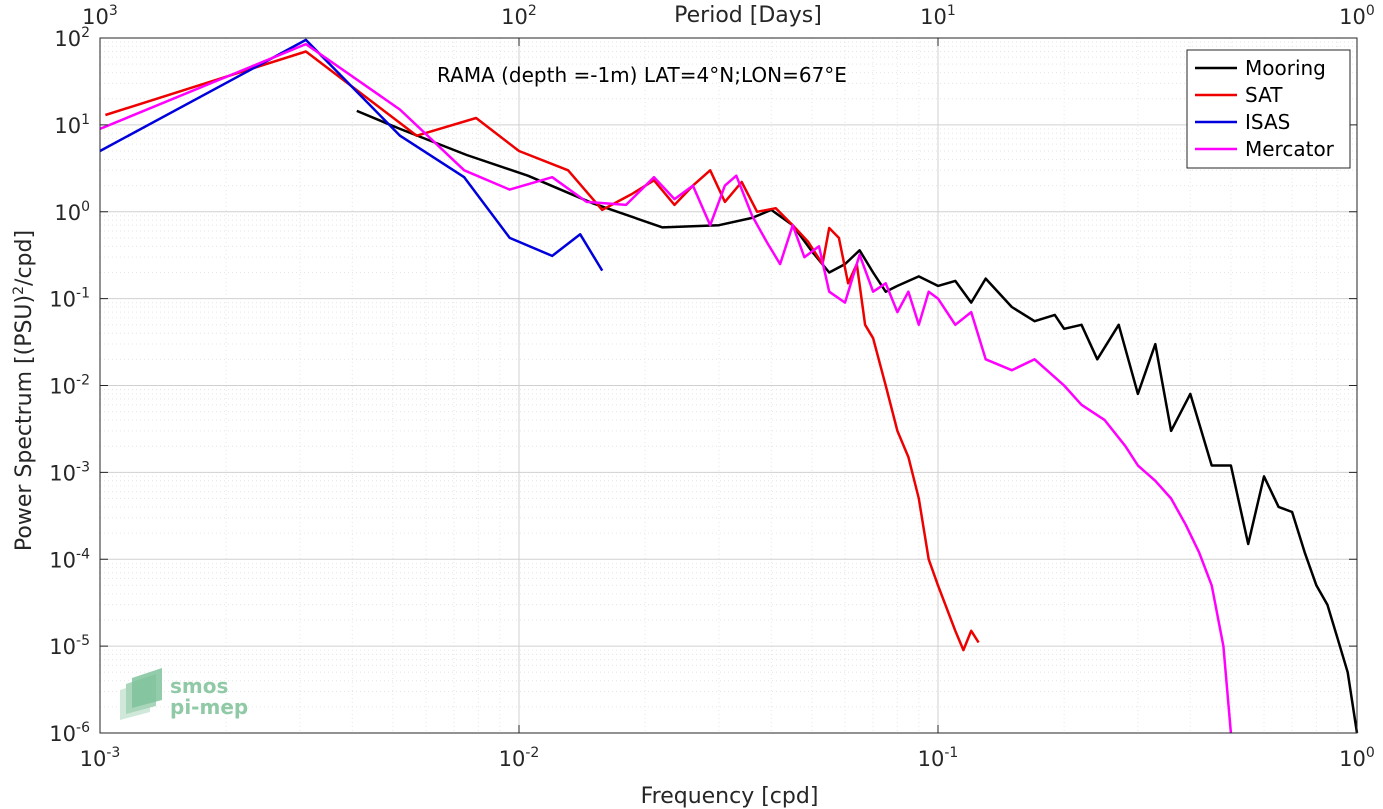 The image size is (1383, 809). Describe the element at coordinates (642, 75) in the screenshot. I see `chart-title: RAMA (depth =-1m) LAT=4°N;LON=67°E` at that location.